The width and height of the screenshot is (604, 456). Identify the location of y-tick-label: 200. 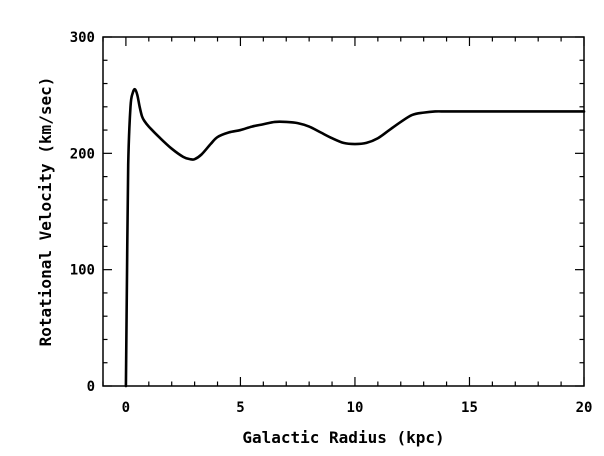
(82, 154).